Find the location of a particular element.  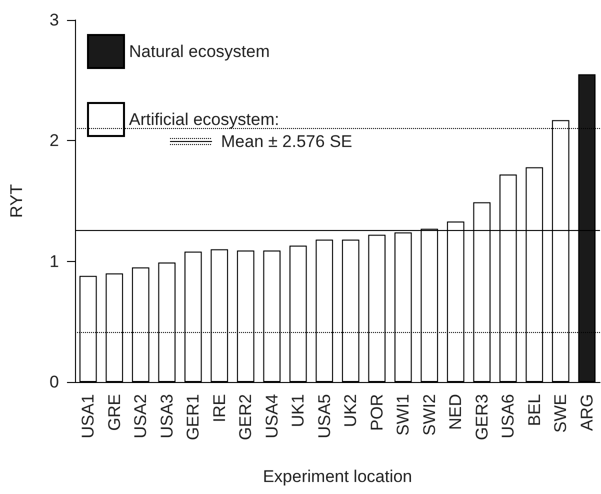

x-tick-label: USA3 is located at coordinates (166, 416).